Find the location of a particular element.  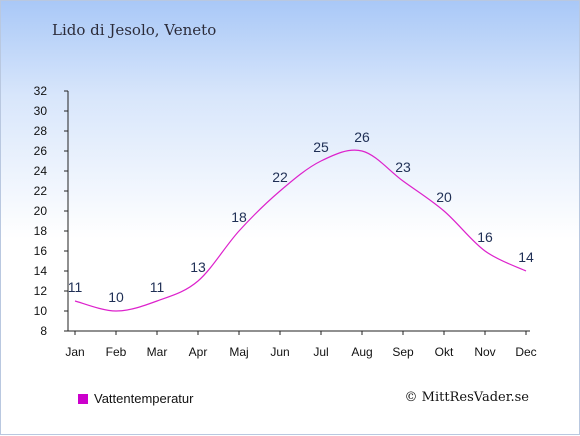

x-tick-label: Aug is located at coordinates (361, 352).